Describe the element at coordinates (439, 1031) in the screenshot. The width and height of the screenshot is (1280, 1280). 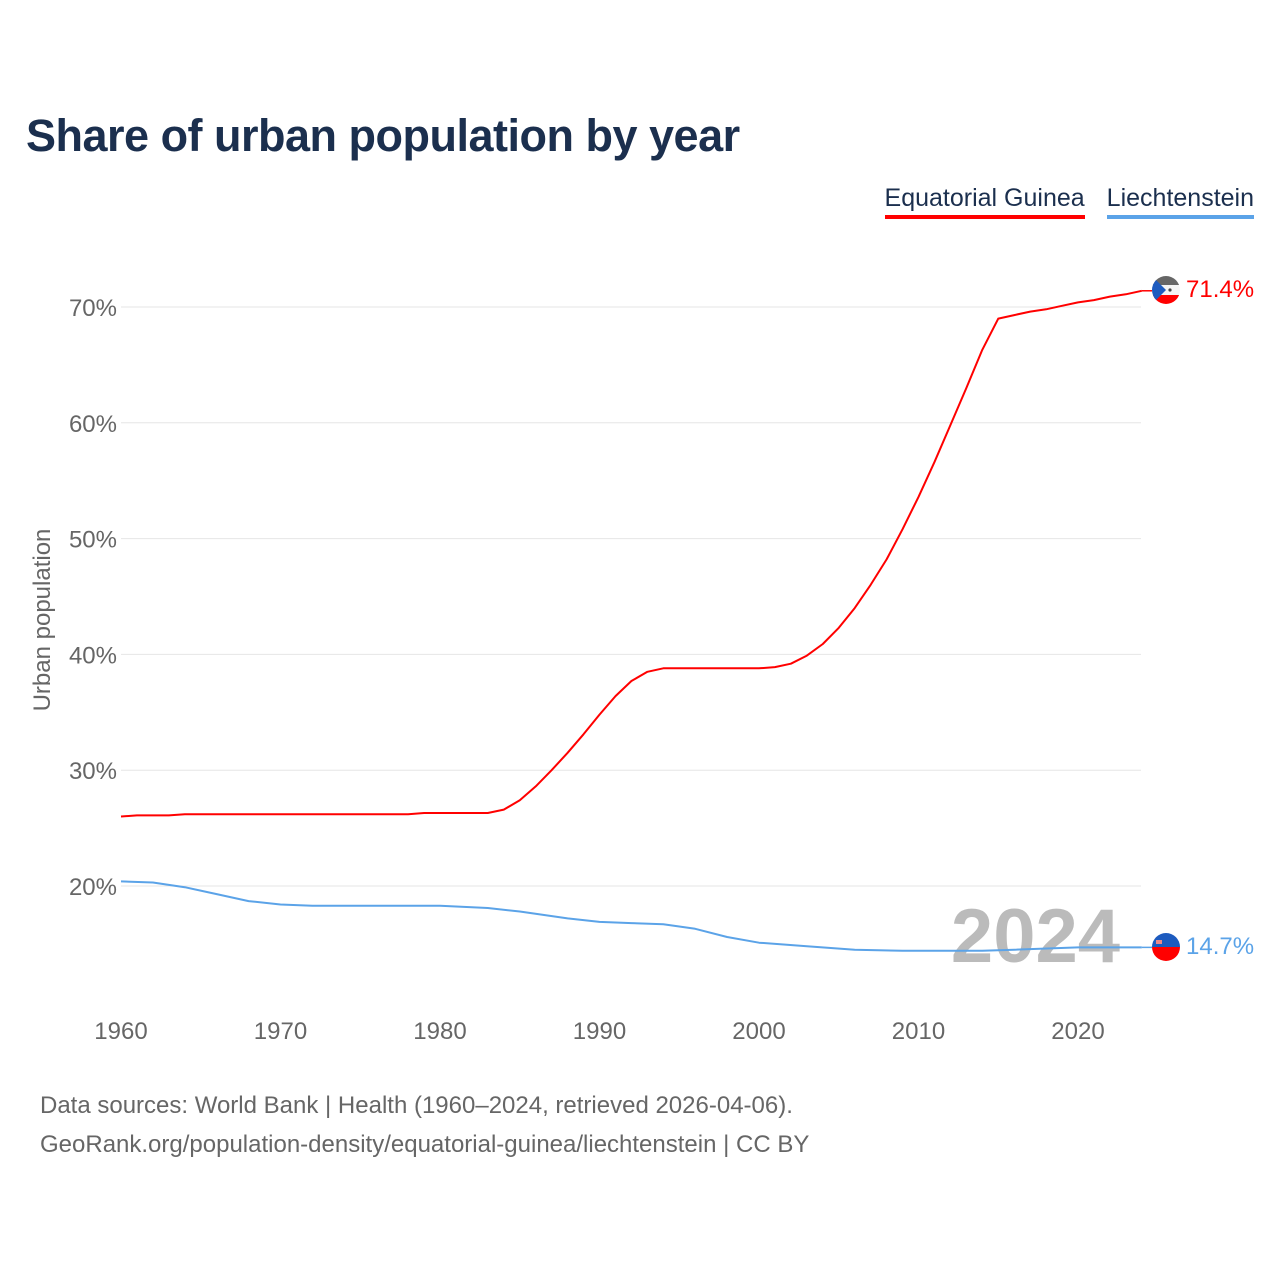
I see `x-tick-label: 1980` at that location.